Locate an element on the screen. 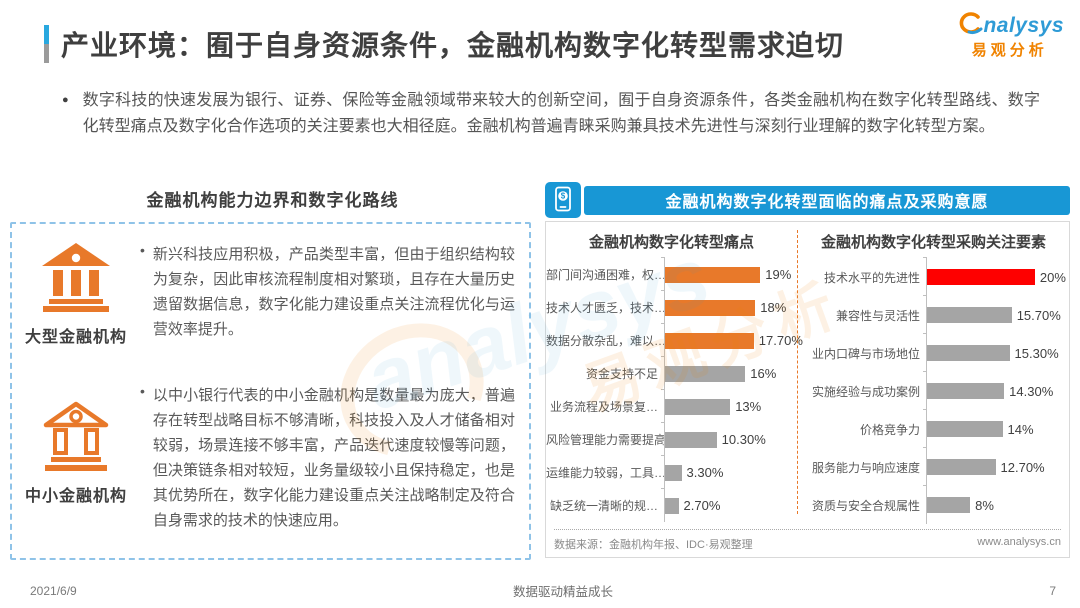 The height and width of the screenshot is (608, 1080). chart-row: 实施经验与成功案例 14.30% is located at coordinates (933, 390).